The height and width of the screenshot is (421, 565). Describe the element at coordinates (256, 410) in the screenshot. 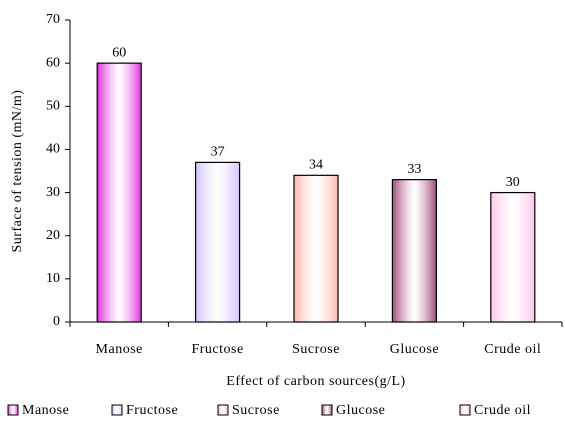

I see `legend-label: Sucrose` at that location.